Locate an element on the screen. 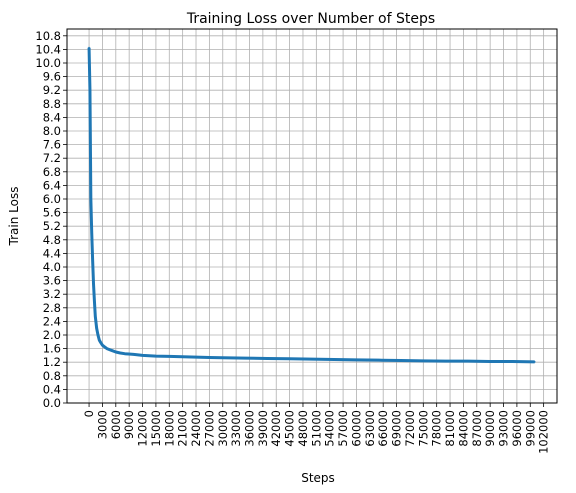 This screenshot has width=576, height=493. y-tick-label: 0.8 is located at coordinates (52, 376).